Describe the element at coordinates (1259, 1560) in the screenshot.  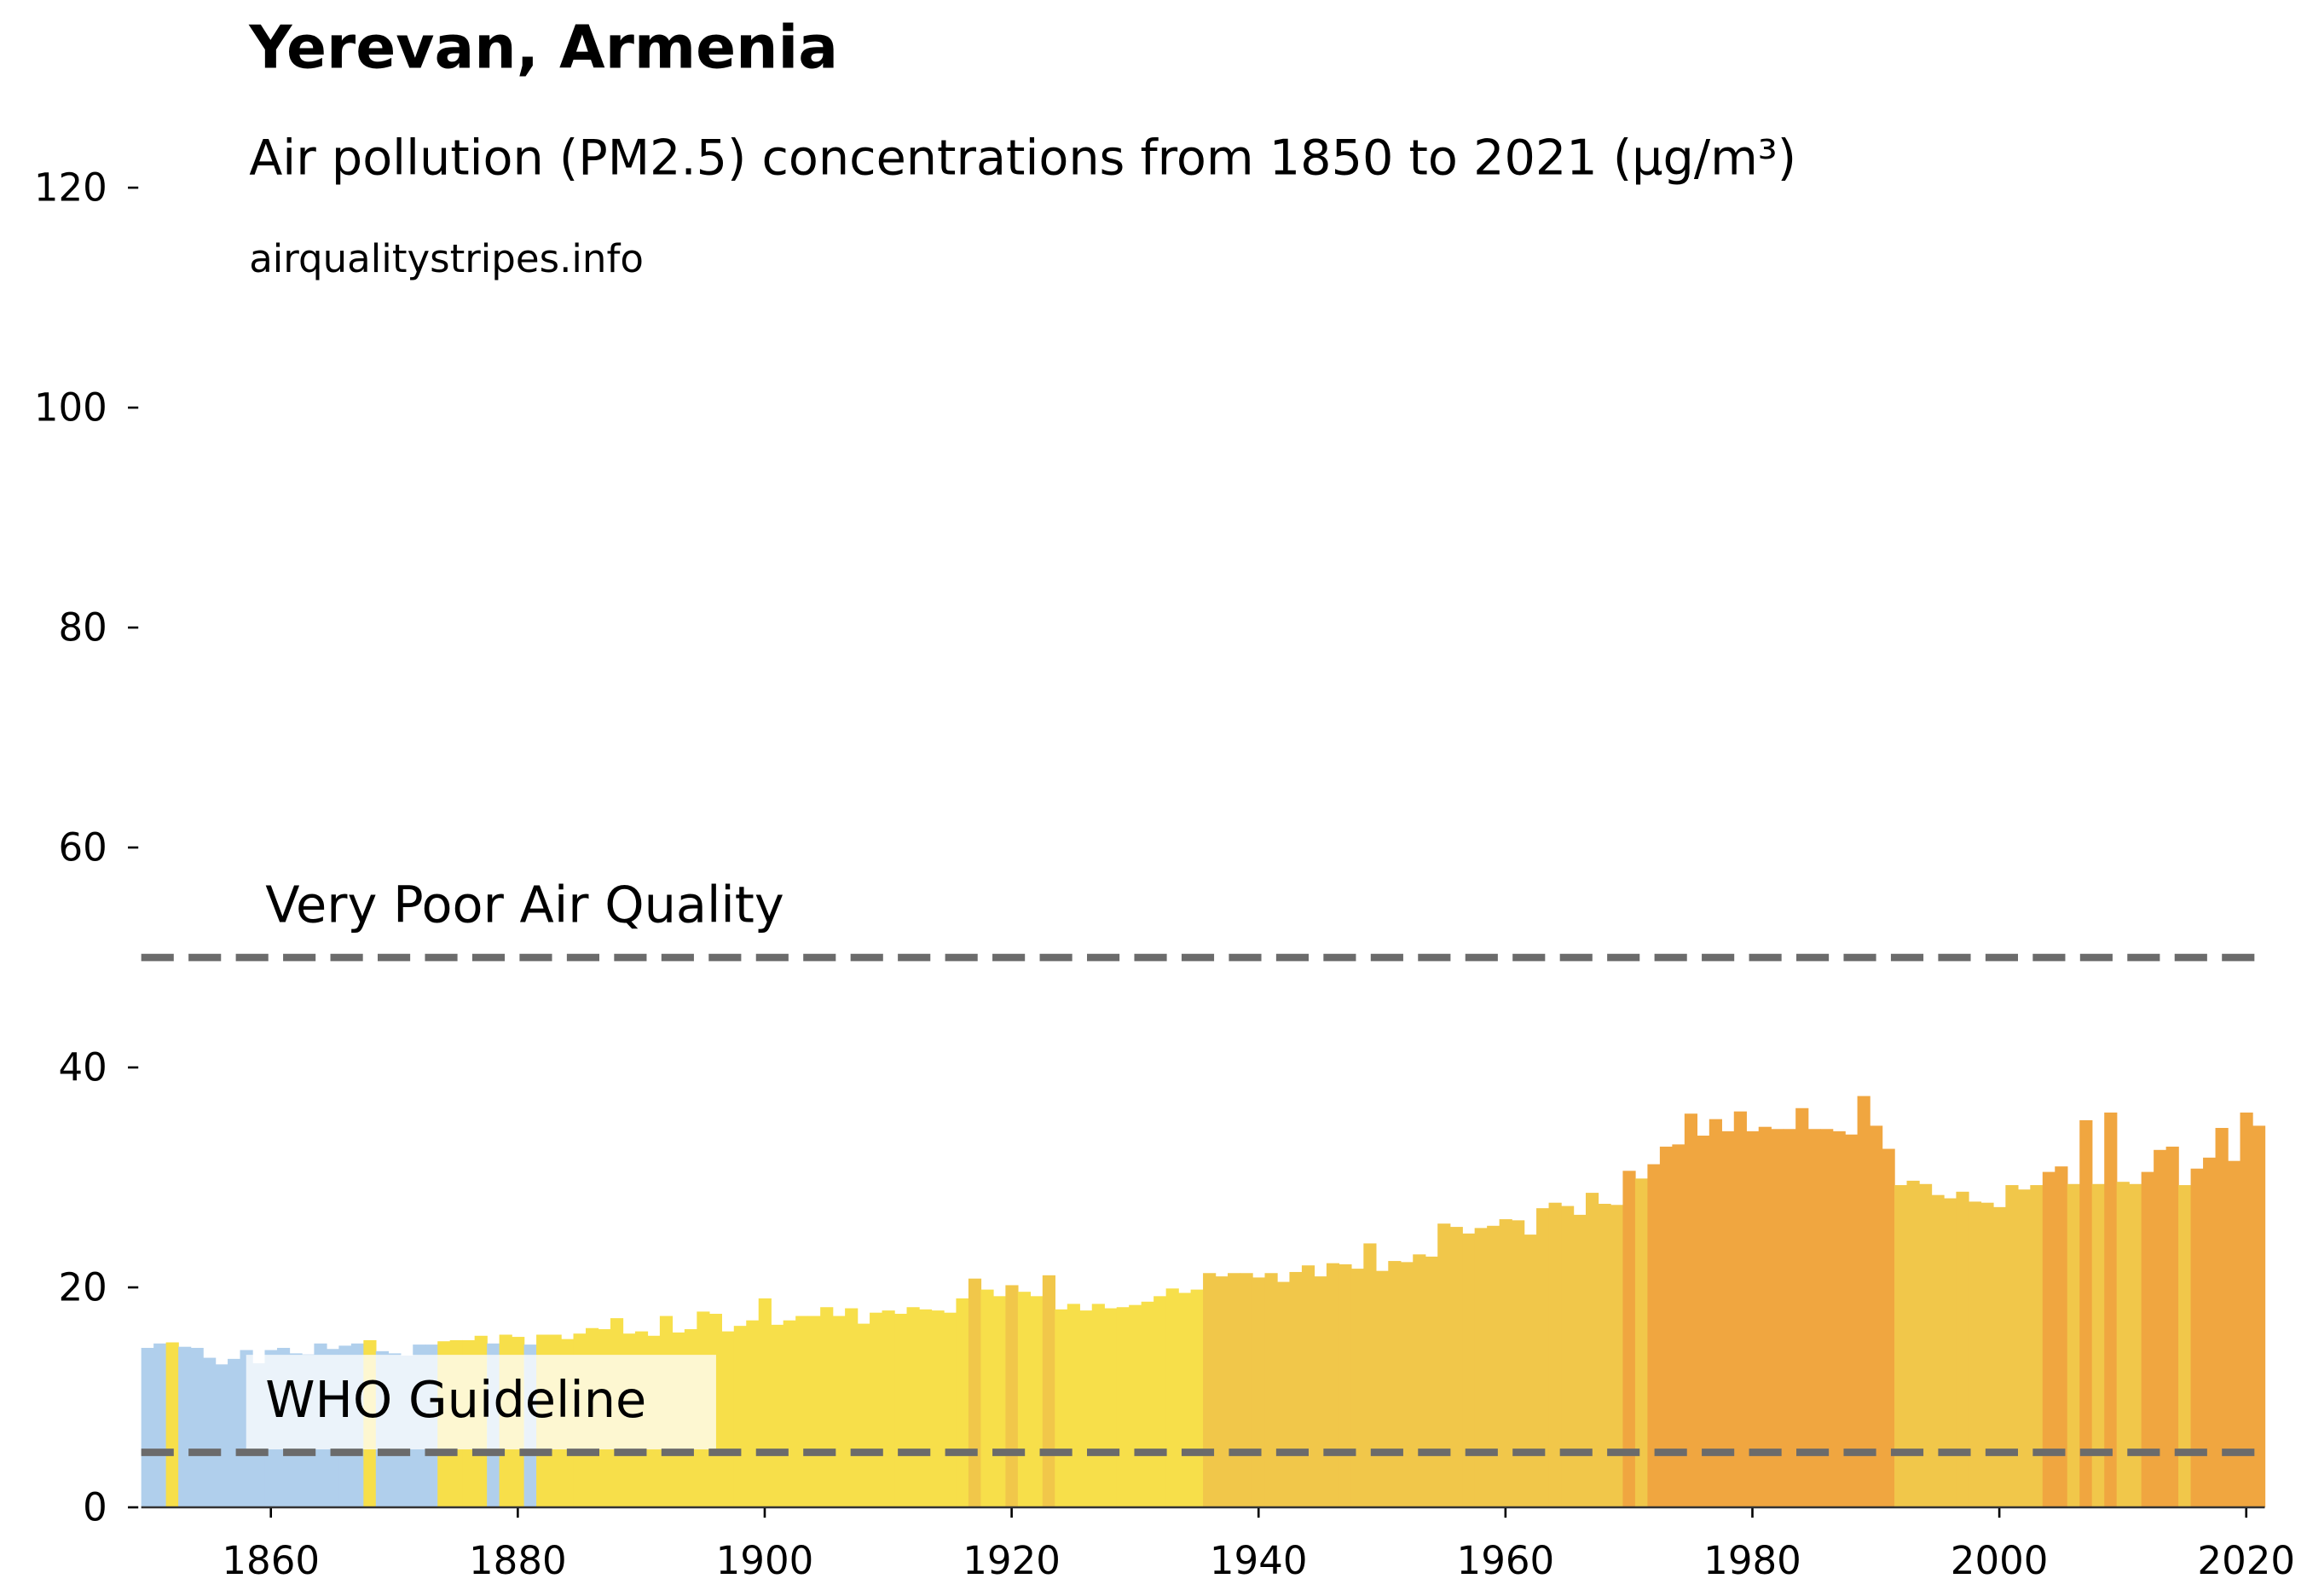
I see `x-tick-label: 1940` at that location.